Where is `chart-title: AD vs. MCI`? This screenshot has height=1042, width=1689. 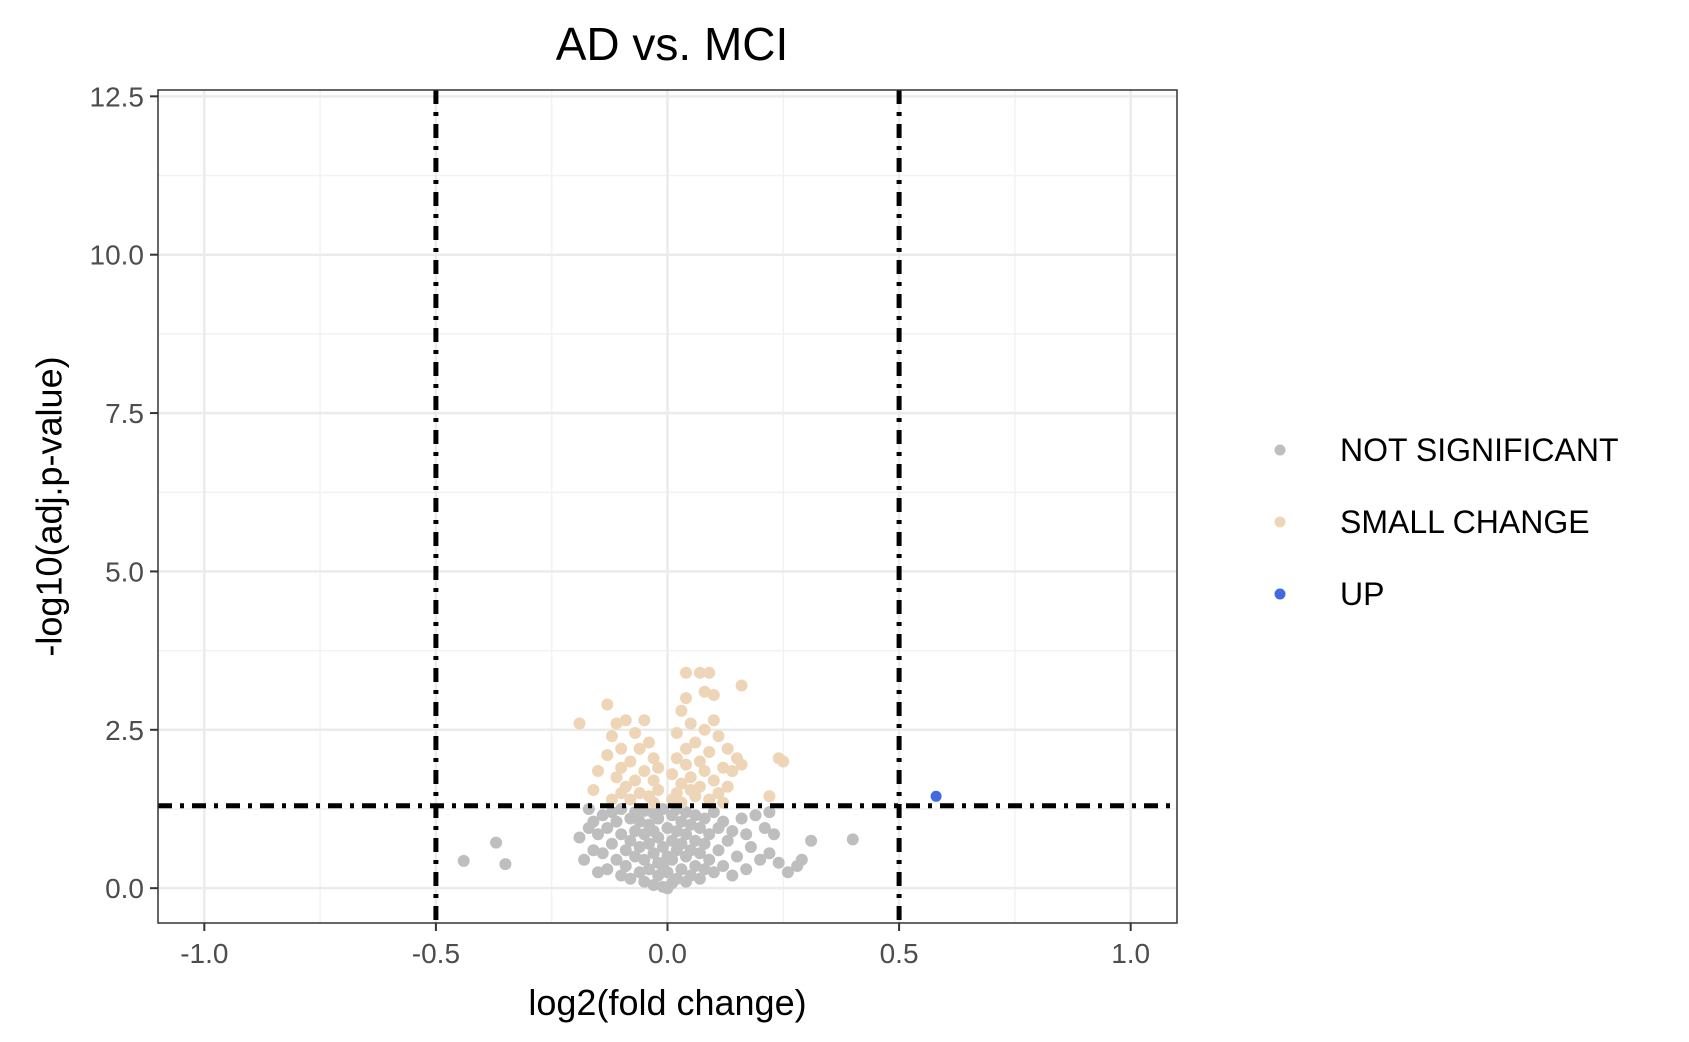
chart-title: AD vs. MCI is located at coordinates (672, 44).